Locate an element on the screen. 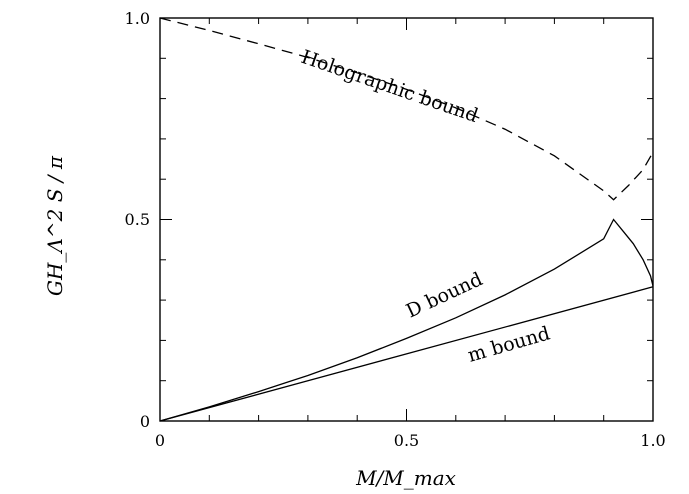 The width and height of the screenshot is (689, 494). x-tick-label: 0 is located at coordinates (160, 440).